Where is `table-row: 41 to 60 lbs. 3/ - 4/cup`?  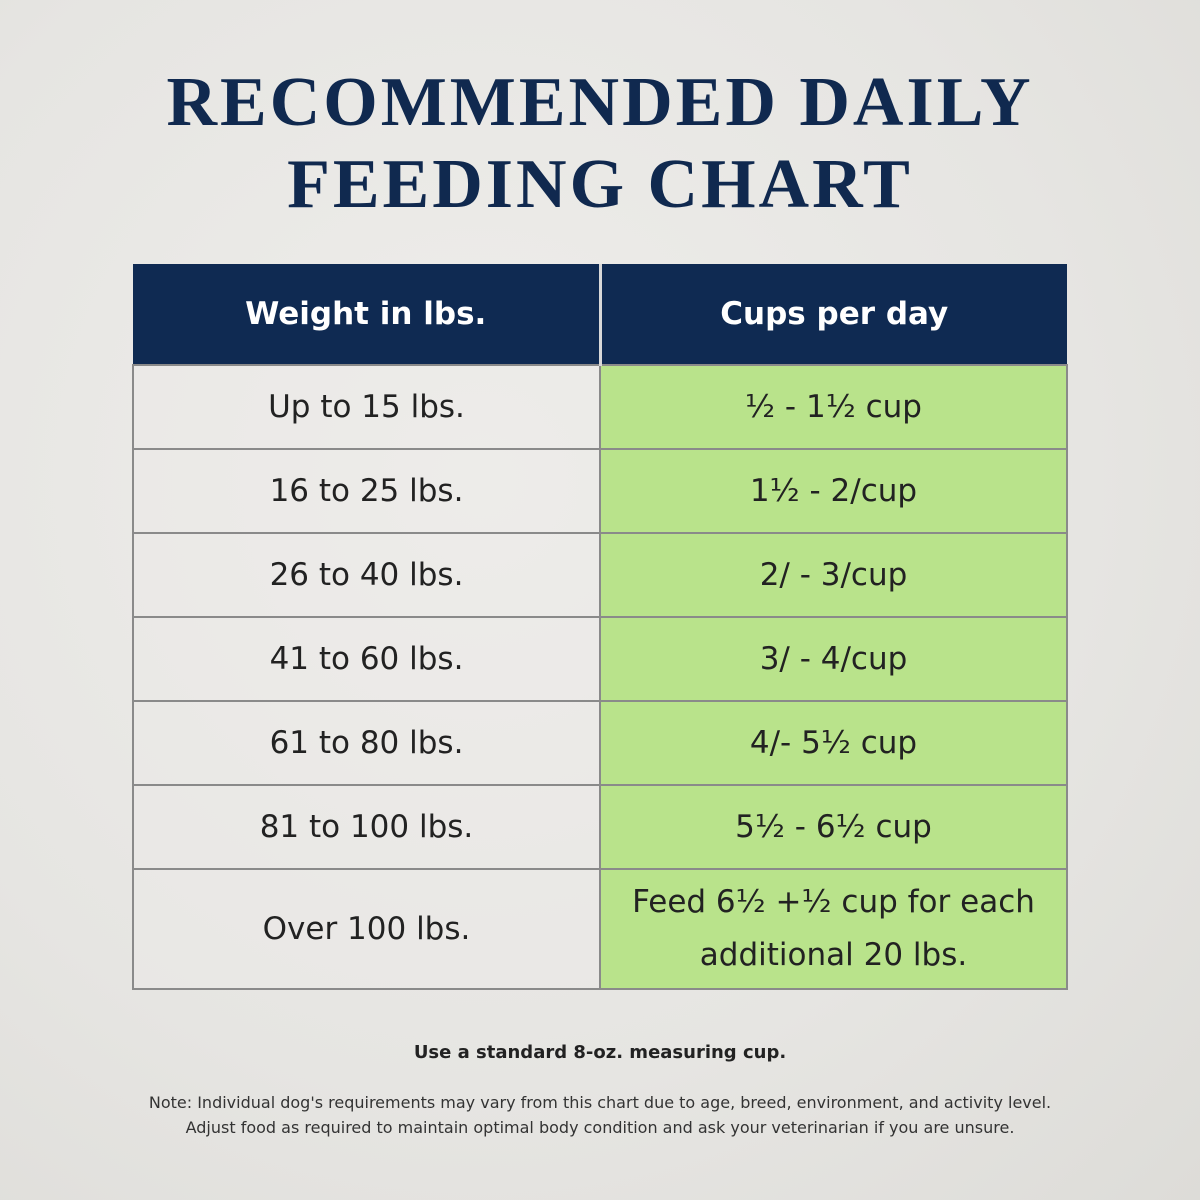 table-row: 41 to 60 lbs. 3/ - 4/cup is located at coordinates (600, 659).